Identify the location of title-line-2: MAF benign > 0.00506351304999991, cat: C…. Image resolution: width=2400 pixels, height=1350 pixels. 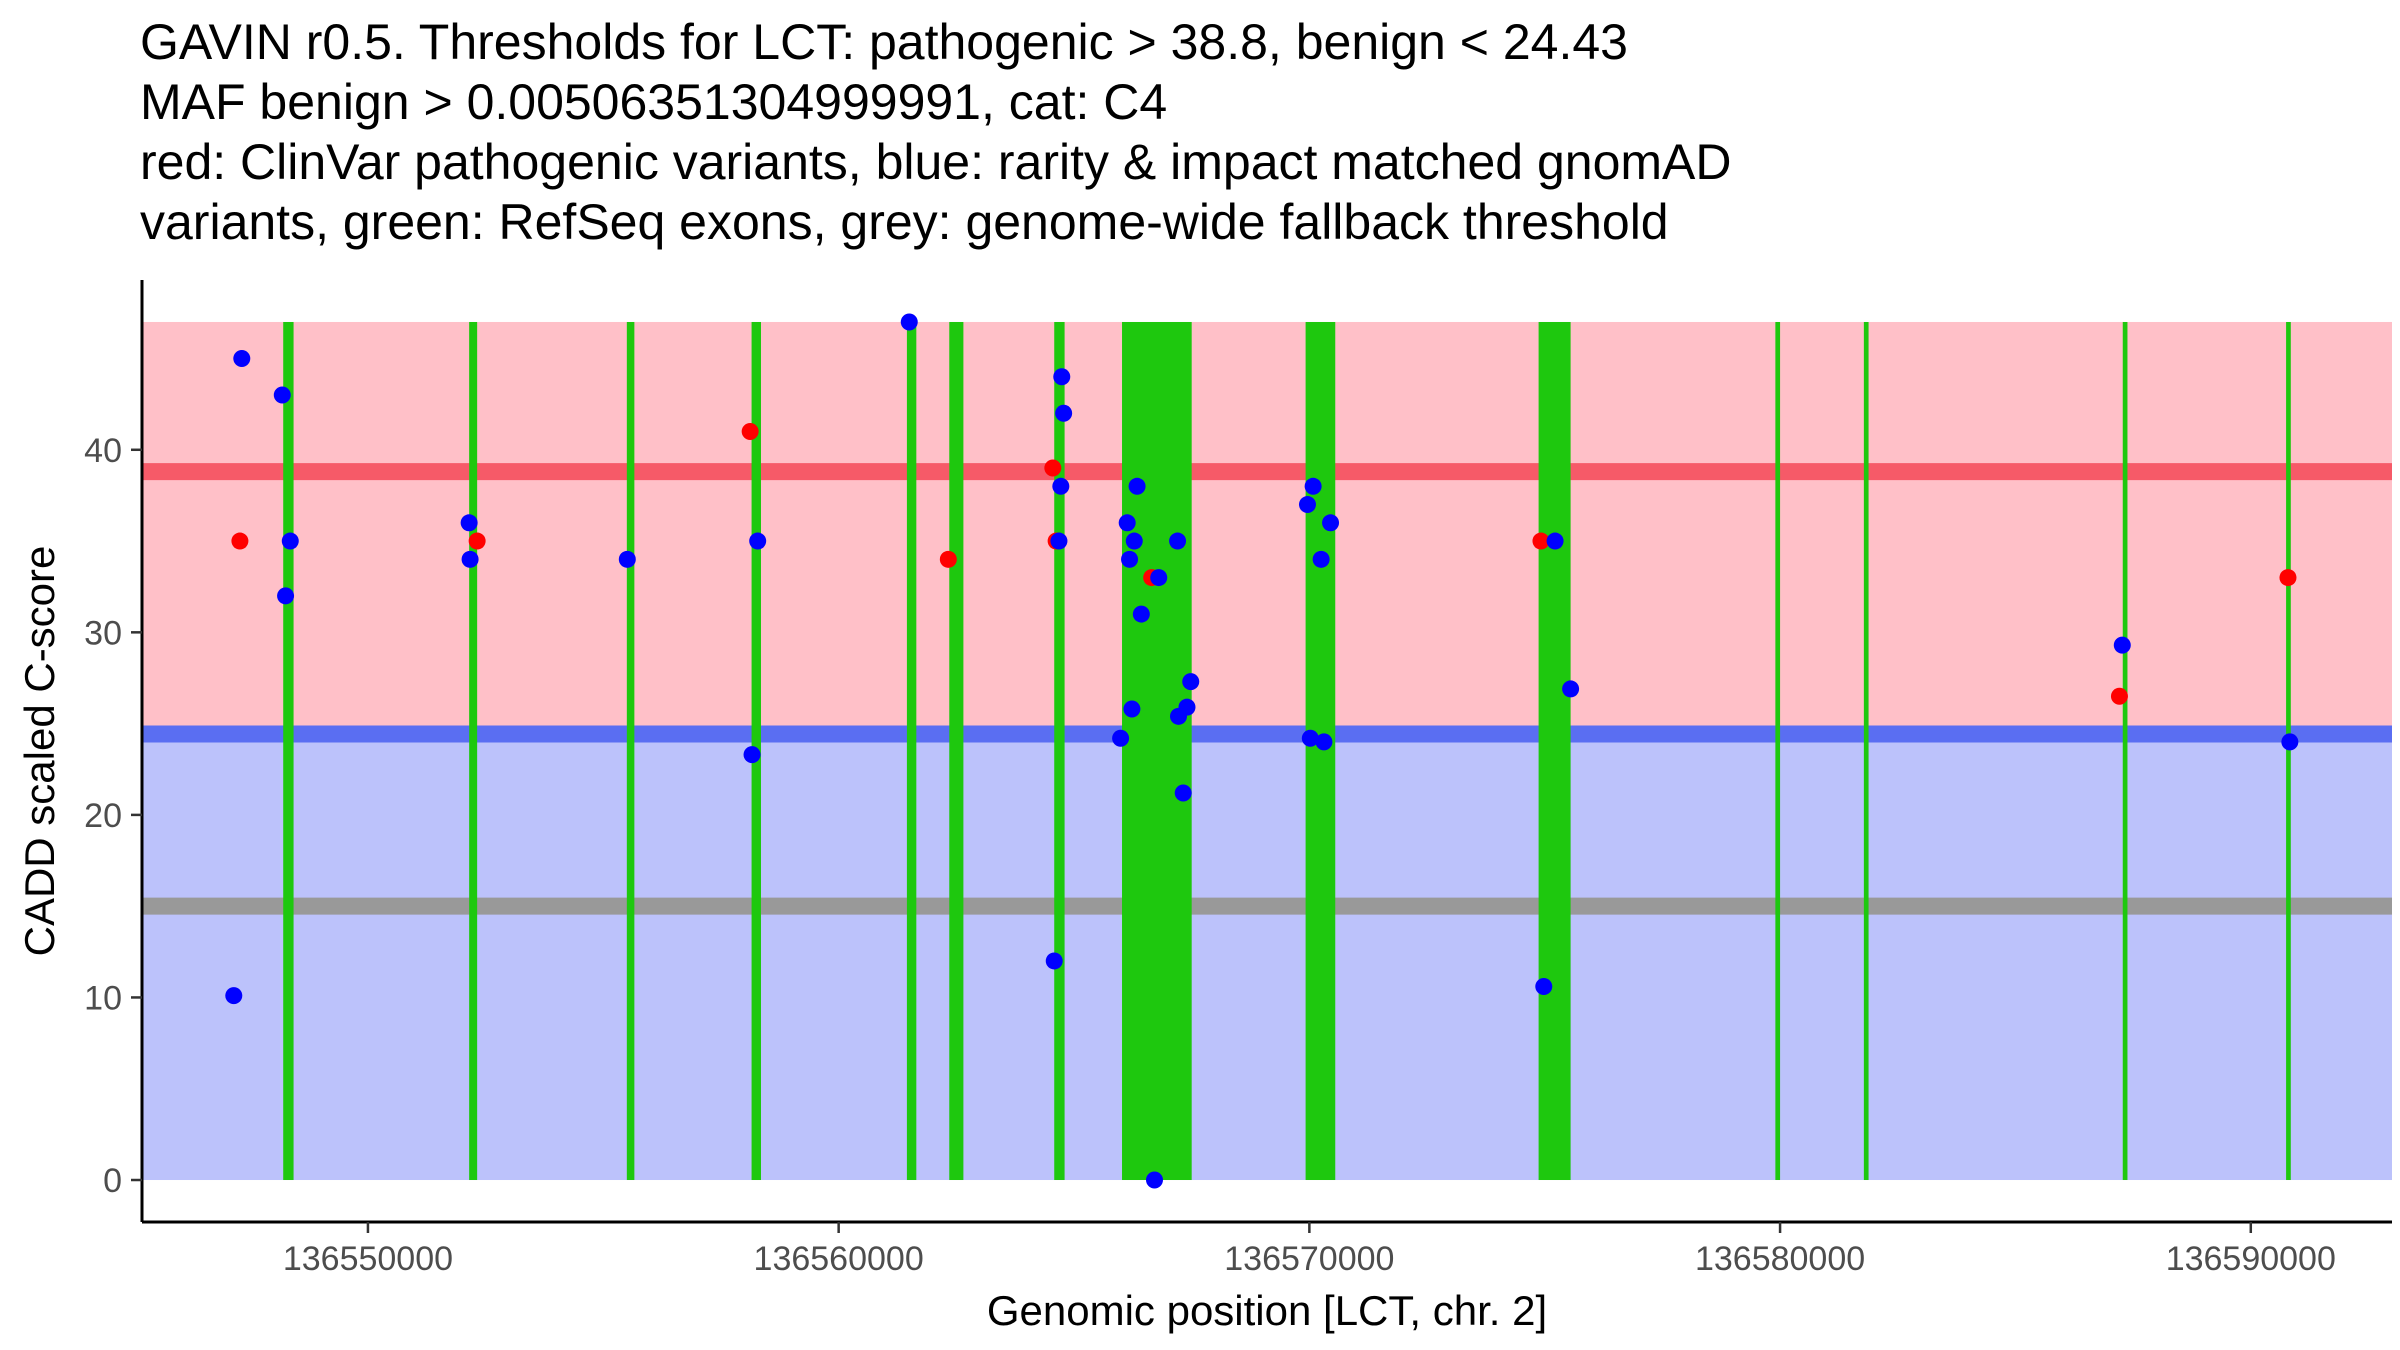
(654, 102).